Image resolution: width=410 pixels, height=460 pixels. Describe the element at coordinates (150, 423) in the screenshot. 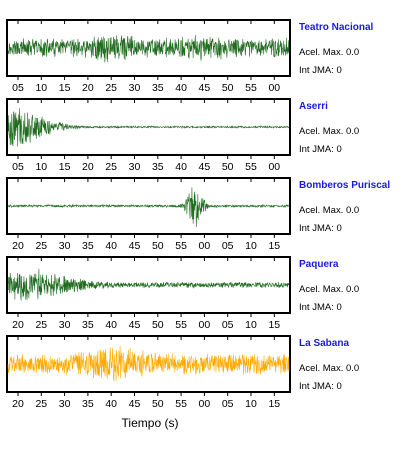

I see `x-axis-title: Tiempo (s)` at that location.